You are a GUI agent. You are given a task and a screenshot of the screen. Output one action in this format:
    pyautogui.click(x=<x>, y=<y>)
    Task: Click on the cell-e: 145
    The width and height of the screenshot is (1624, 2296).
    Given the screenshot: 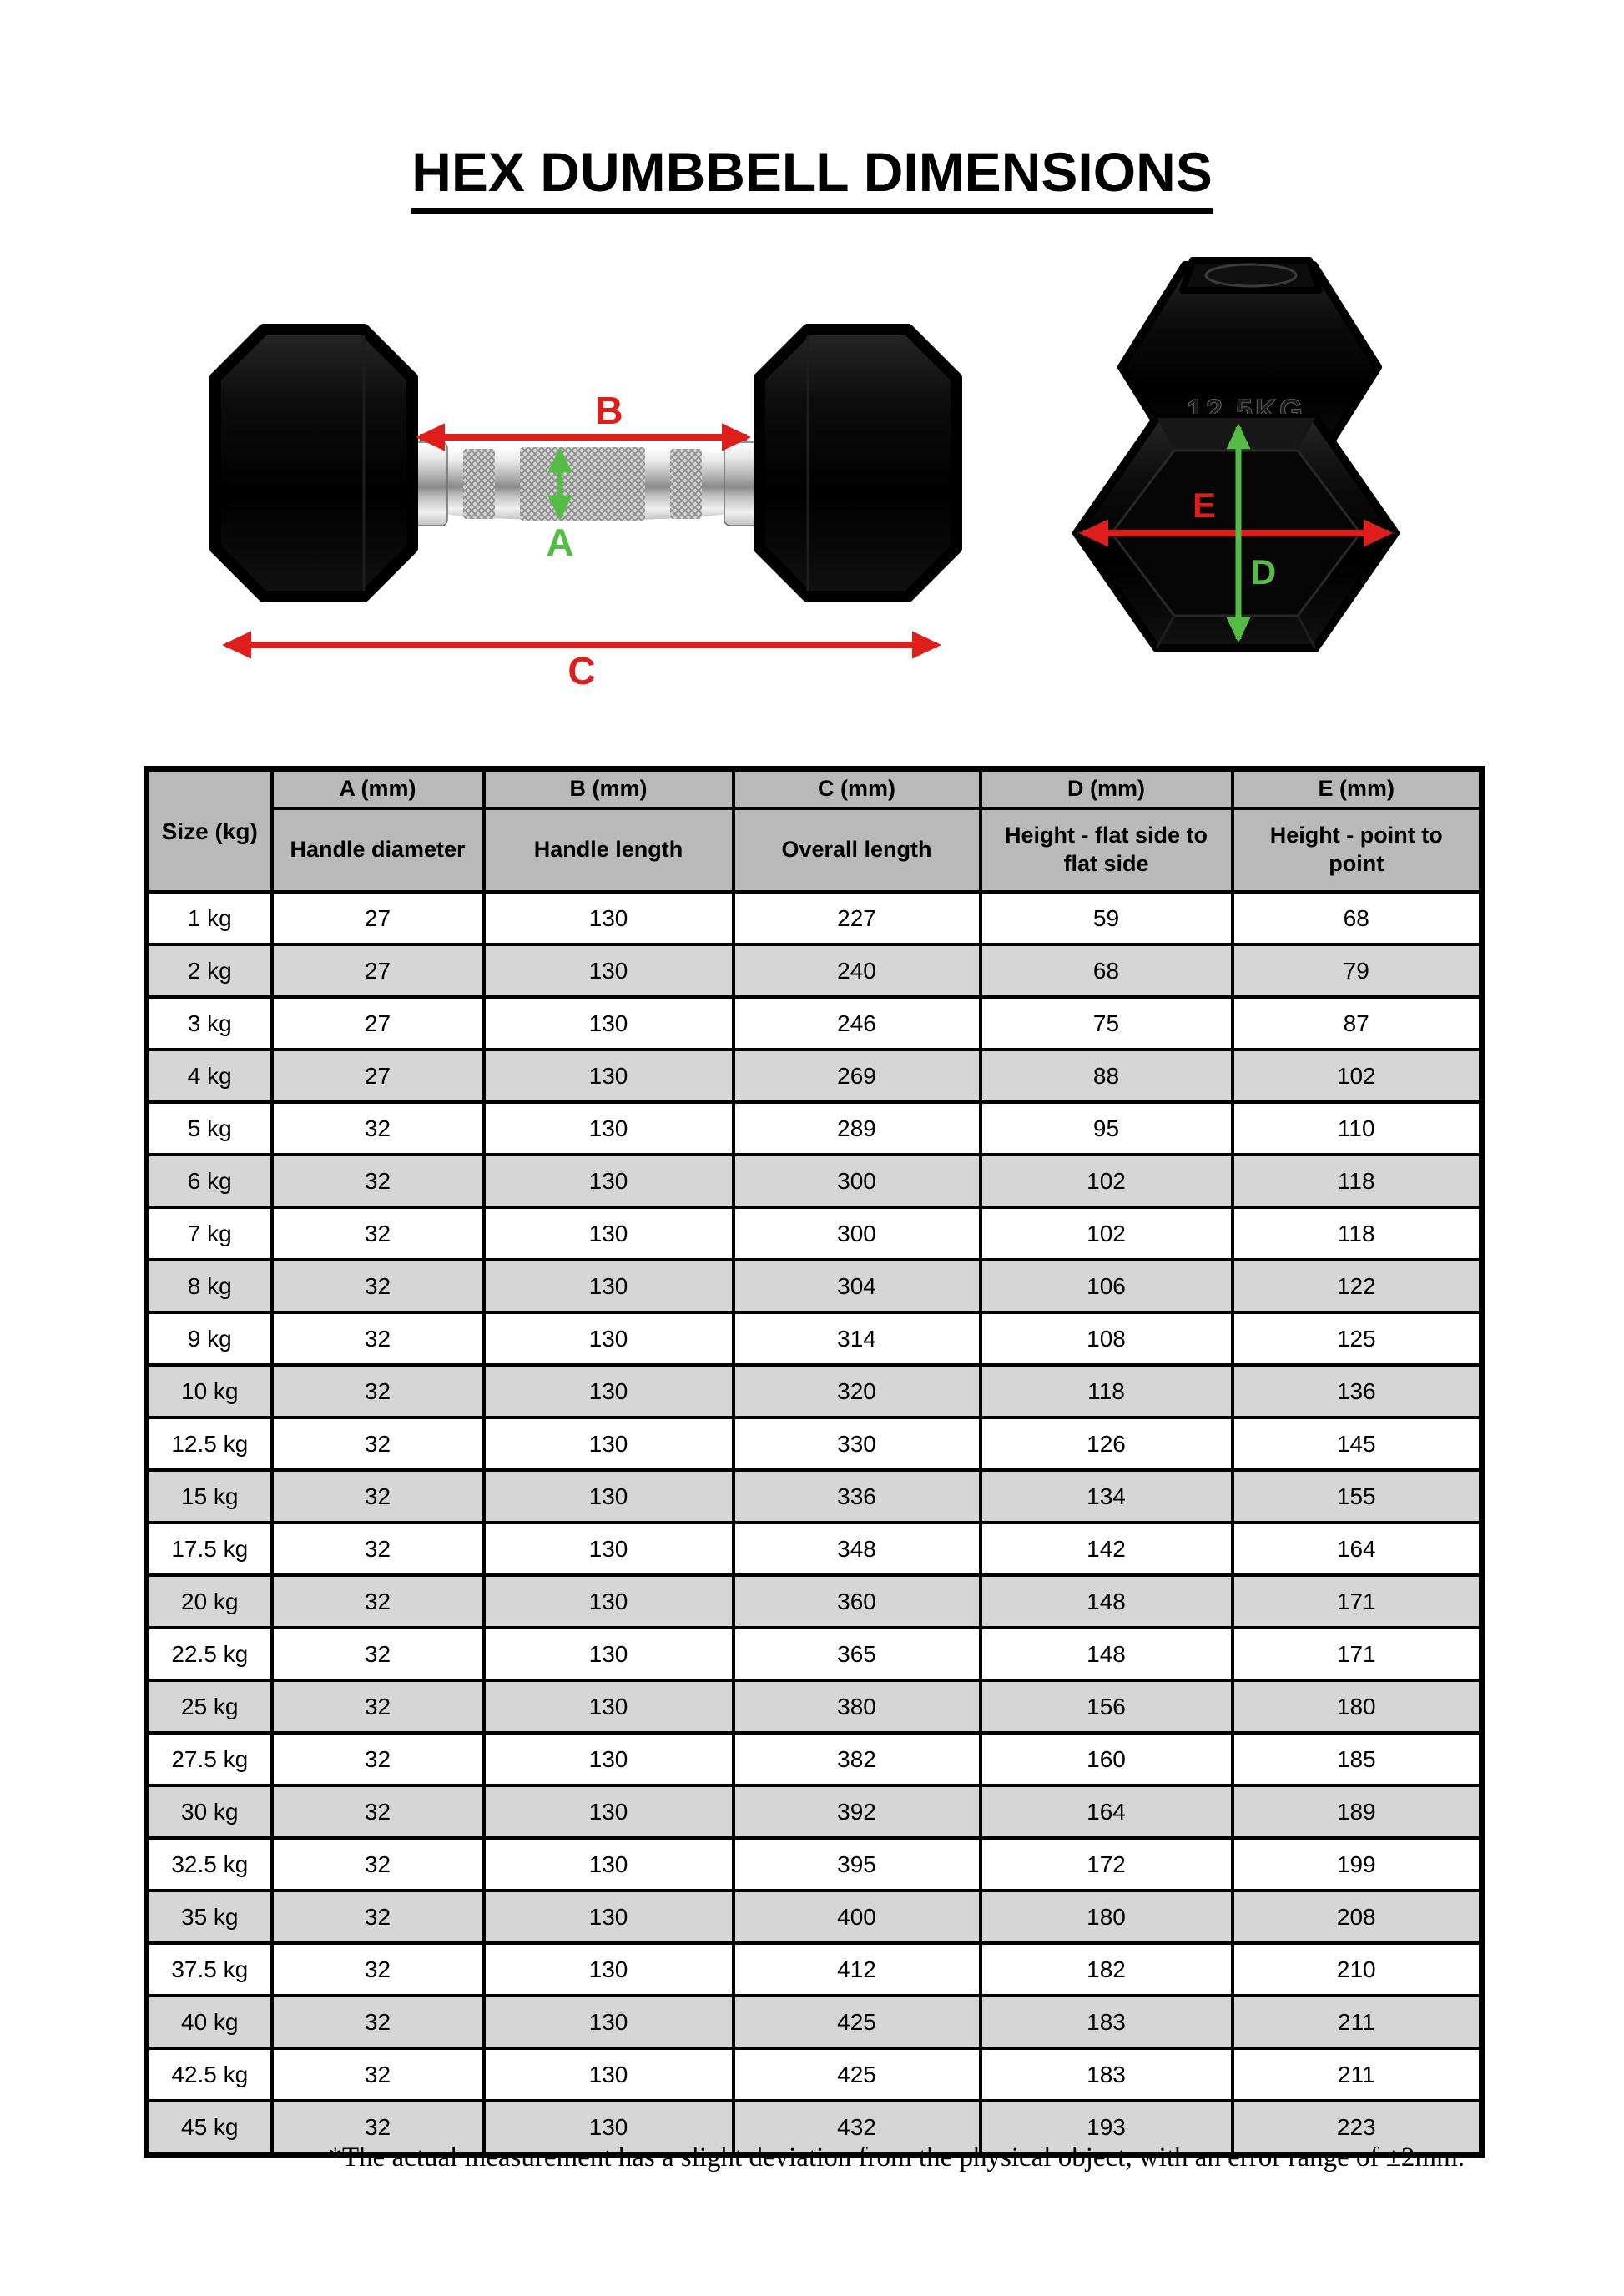 What is the action you would take?
    pyautogui.click(x=1357, y=1444)
    